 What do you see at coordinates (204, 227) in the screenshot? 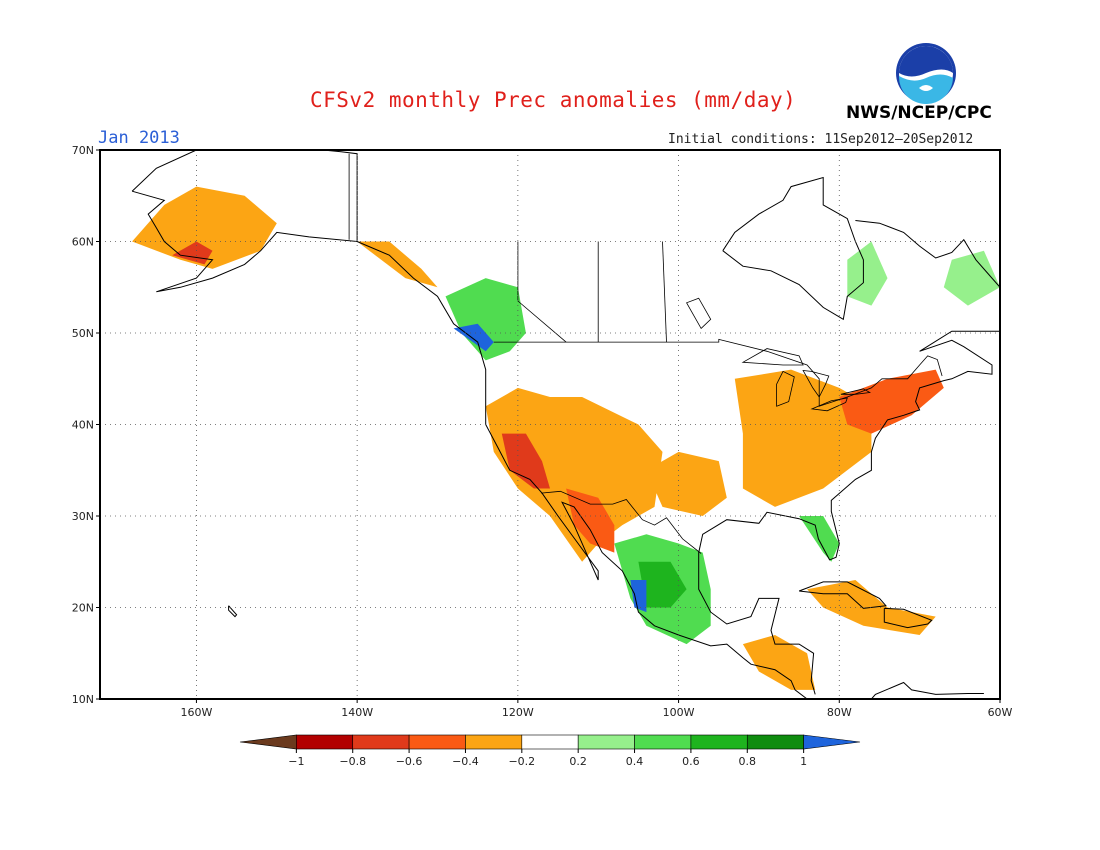
I see `anomaly-region-alaska` at bounding box center [204, 227].